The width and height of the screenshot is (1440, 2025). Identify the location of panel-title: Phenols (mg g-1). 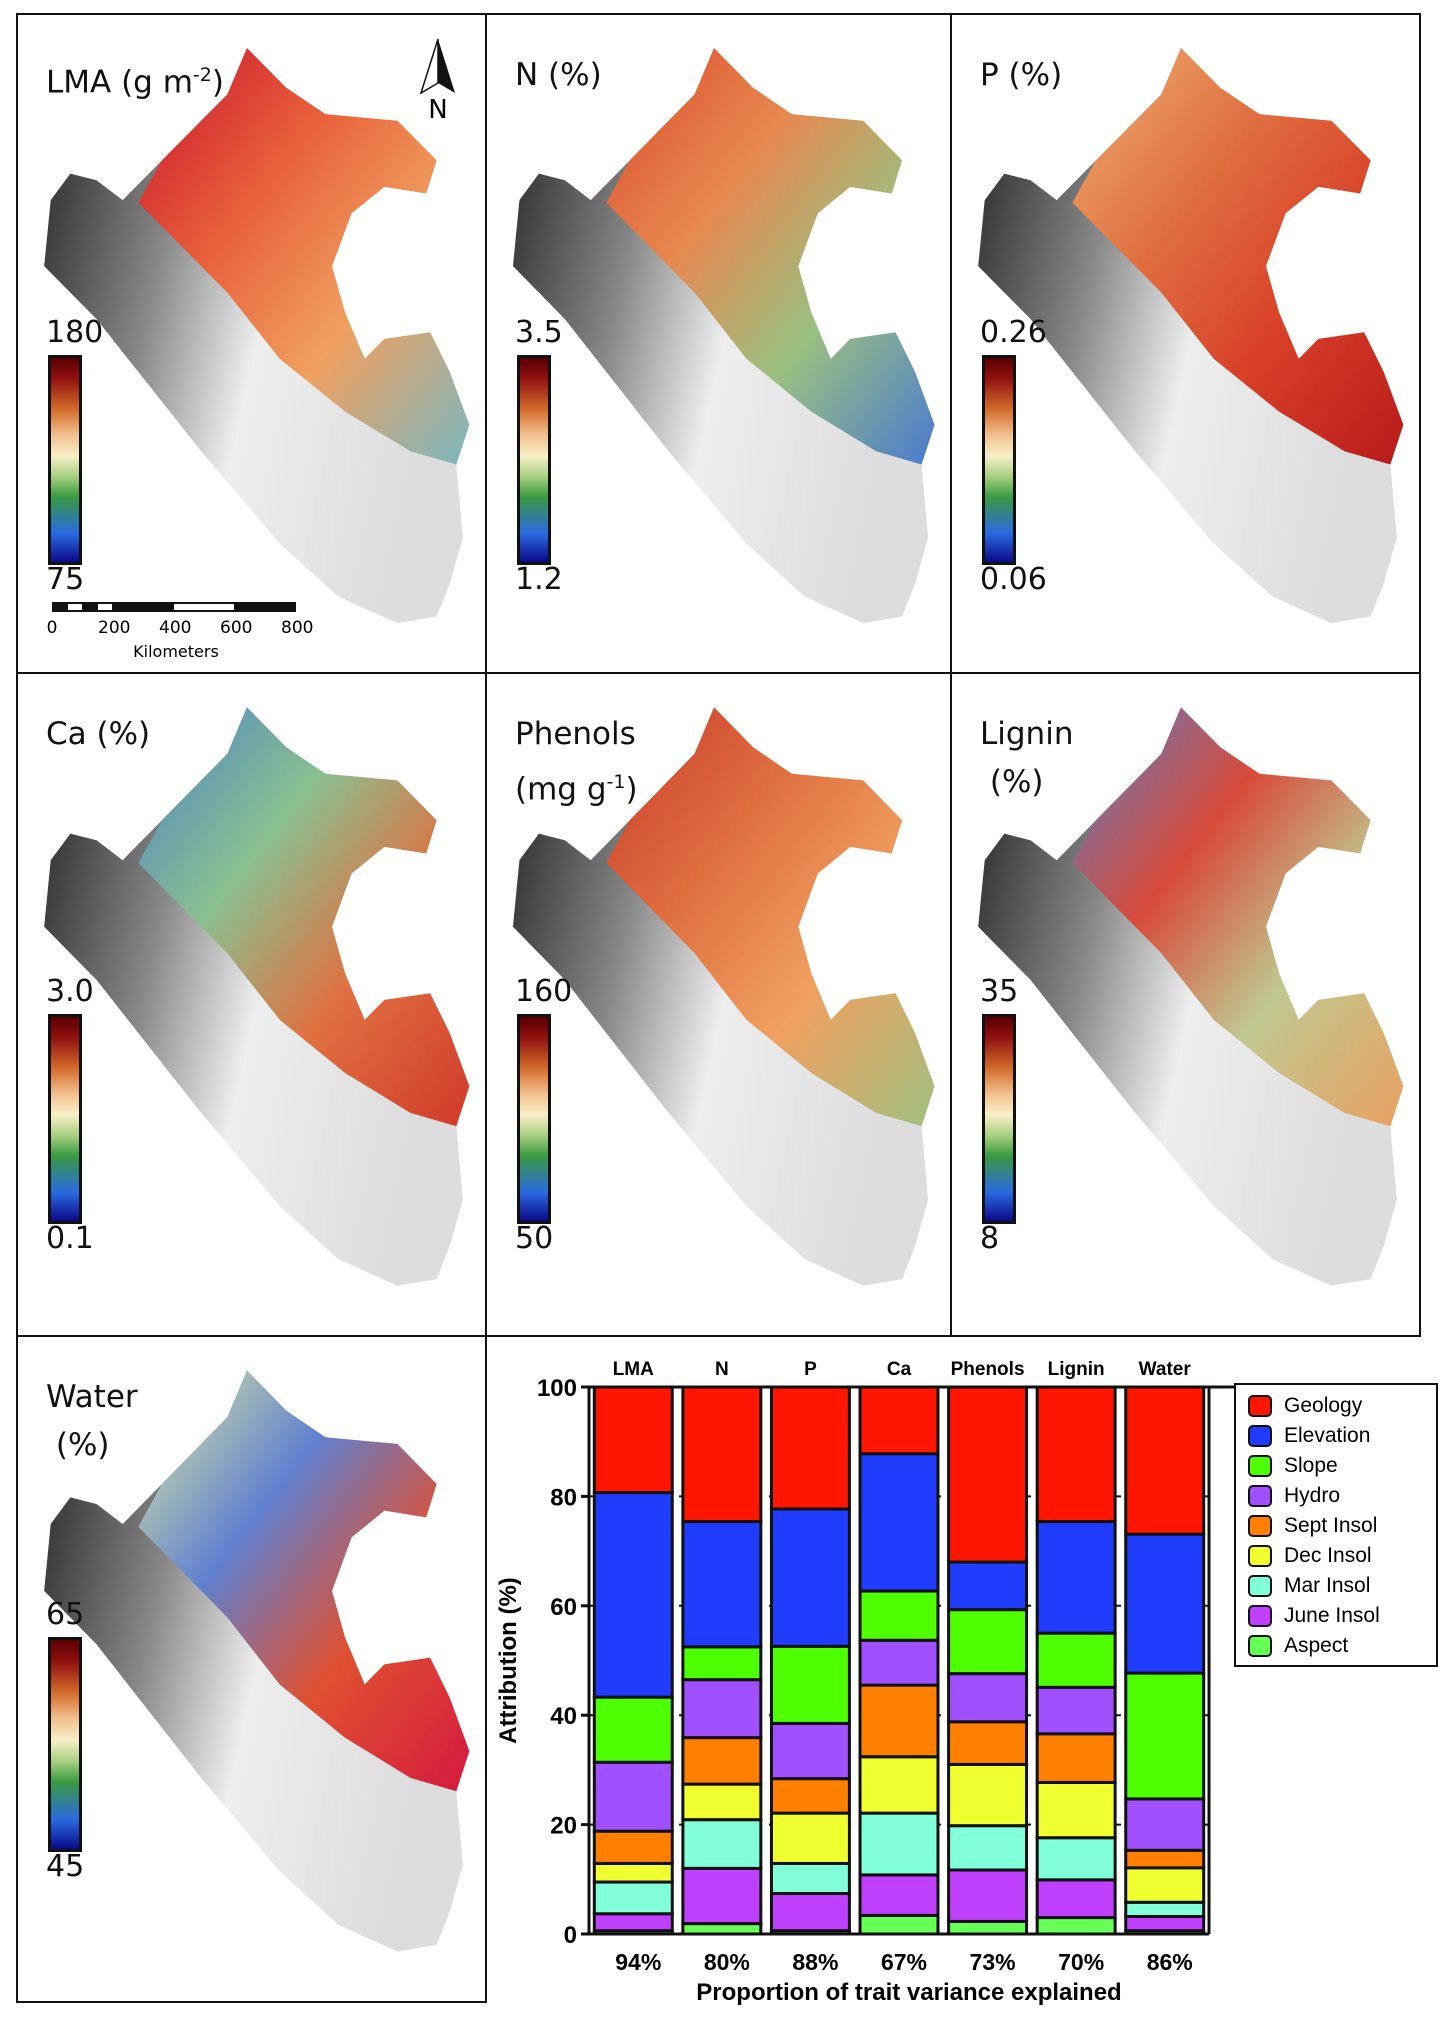
(576, 762).